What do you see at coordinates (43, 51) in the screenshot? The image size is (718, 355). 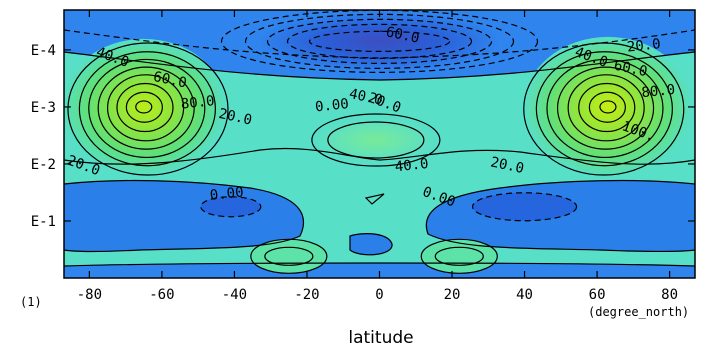 I see `y-tick-label: E-4` at bounding box center [43, 51].